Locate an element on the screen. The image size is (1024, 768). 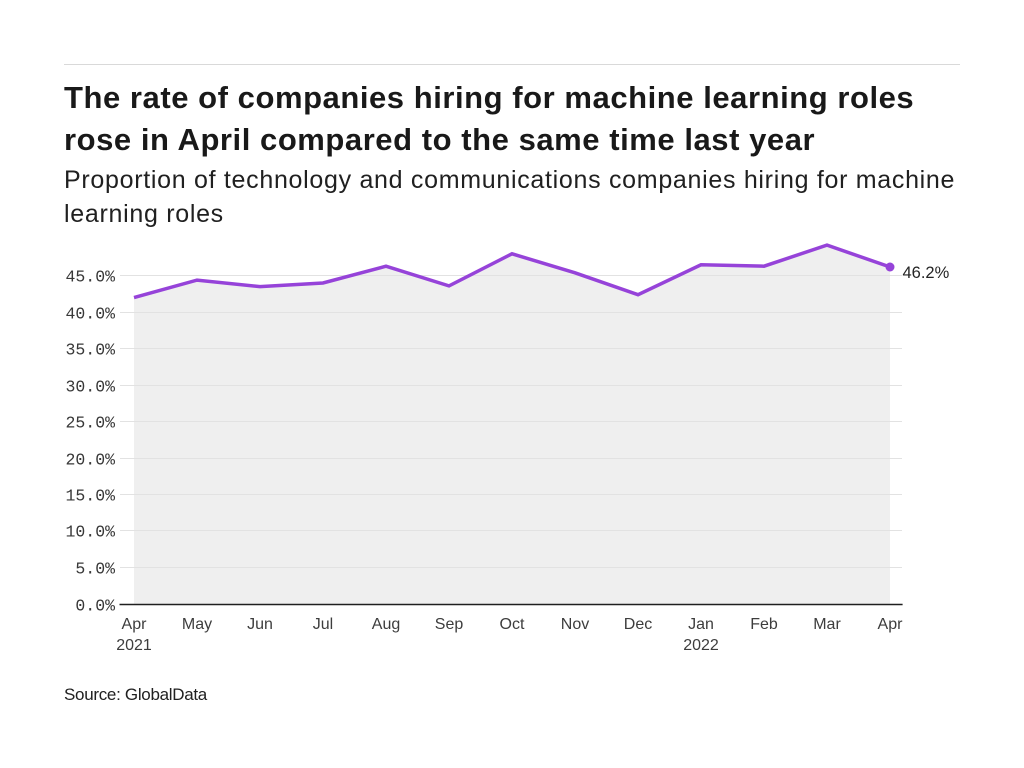
svg-text: Sep is located at coordinates (449, 624).